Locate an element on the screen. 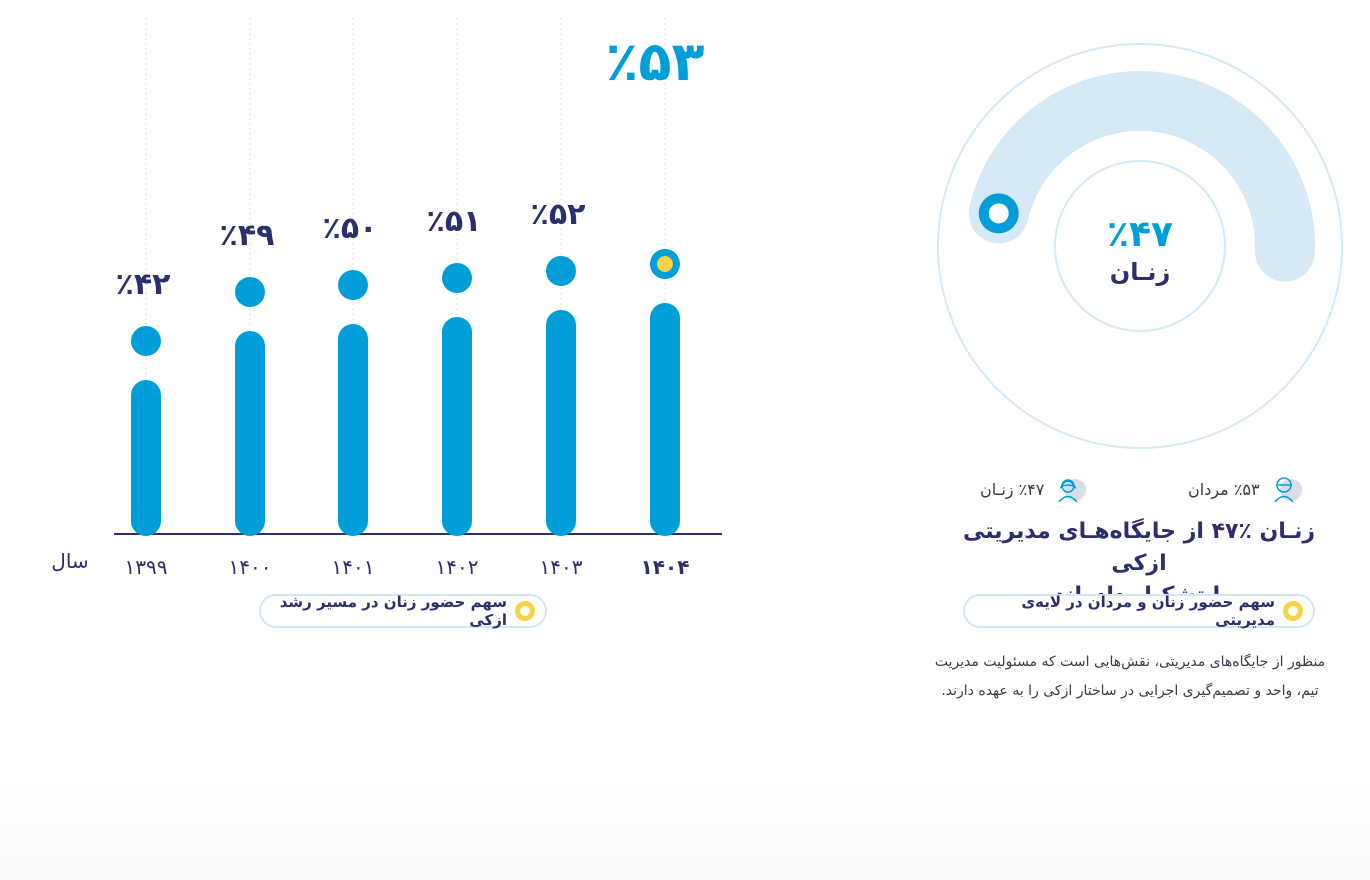 Image resolution: width=1370 pixels, height=880 pixels. women-share-arc is located at coordinates (1141, 176).